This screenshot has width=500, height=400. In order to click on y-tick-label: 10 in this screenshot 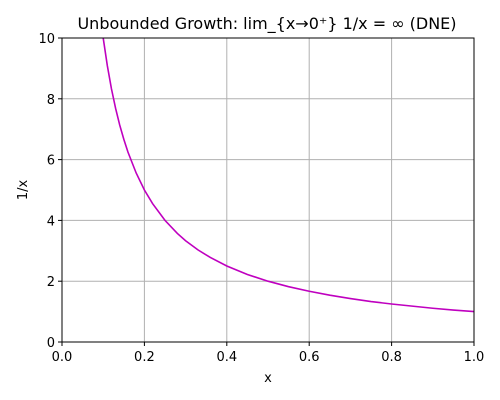, I will do `click(46, 39)`.